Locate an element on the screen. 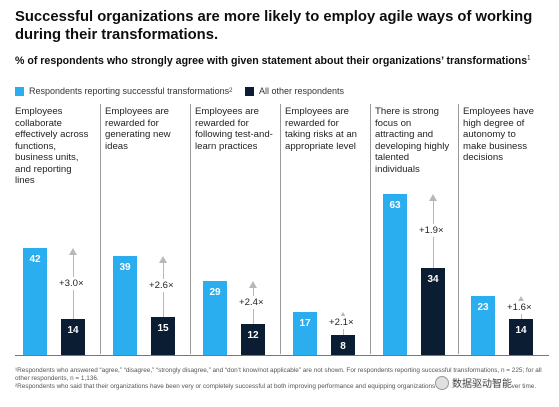  gap-multiplier: +2.4× is located at coordinates (251, 302).